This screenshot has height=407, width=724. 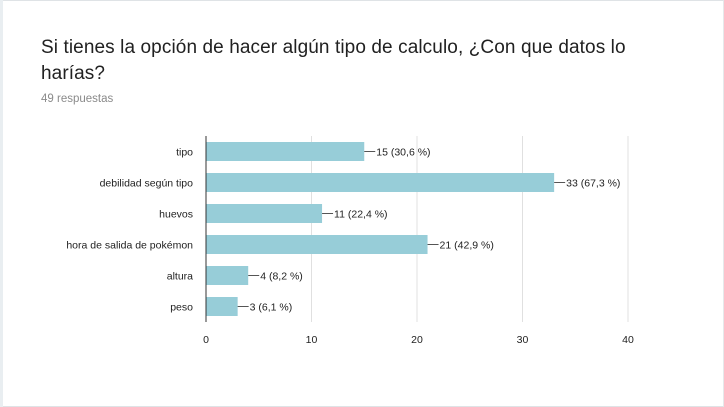 I want to click on response-count: 49 respuestas, so click(x=77, y=99).